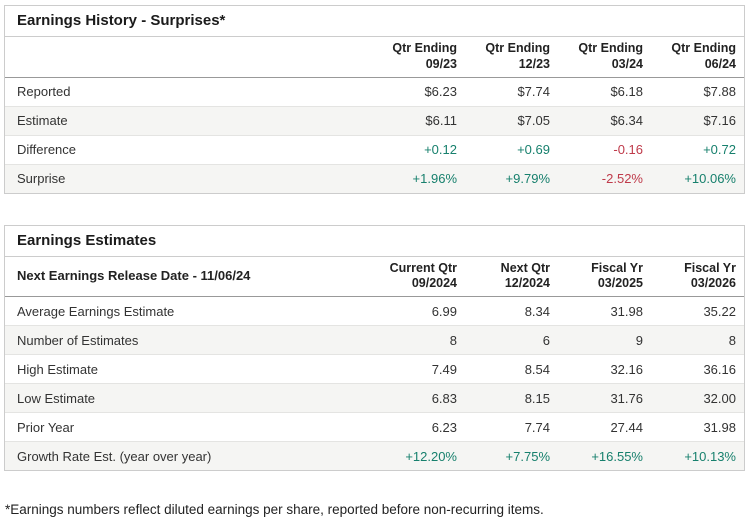 Image resolution: width=747 pixels, height=517 pixels. I want to click on cell-value: 35.22, so click(697, 311).